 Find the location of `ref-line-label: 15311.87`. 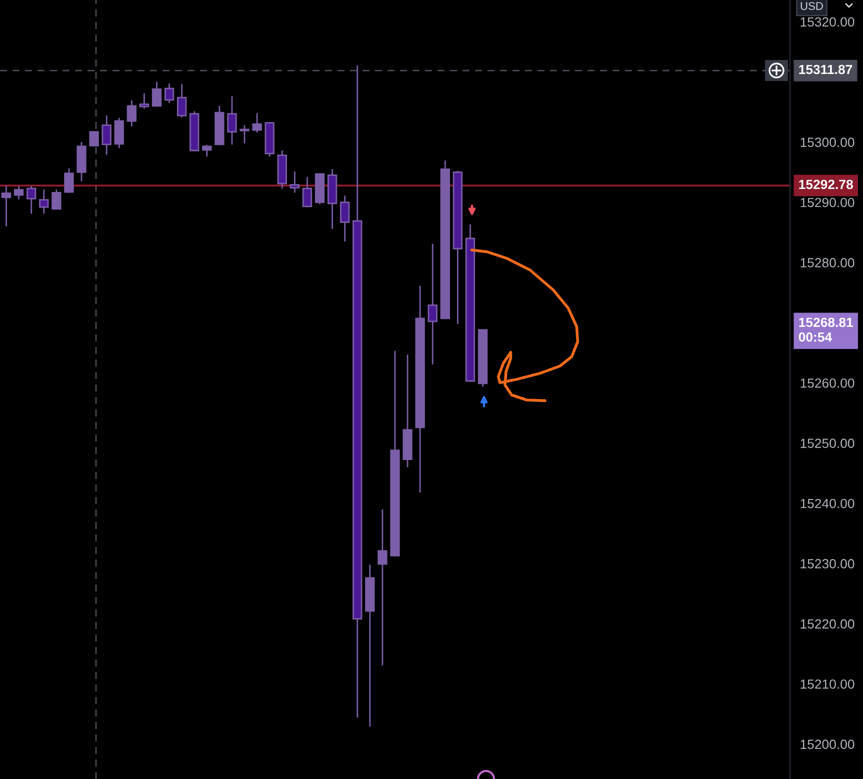

ref-line-label: 15311.87 is located at coordinates (825, 69).